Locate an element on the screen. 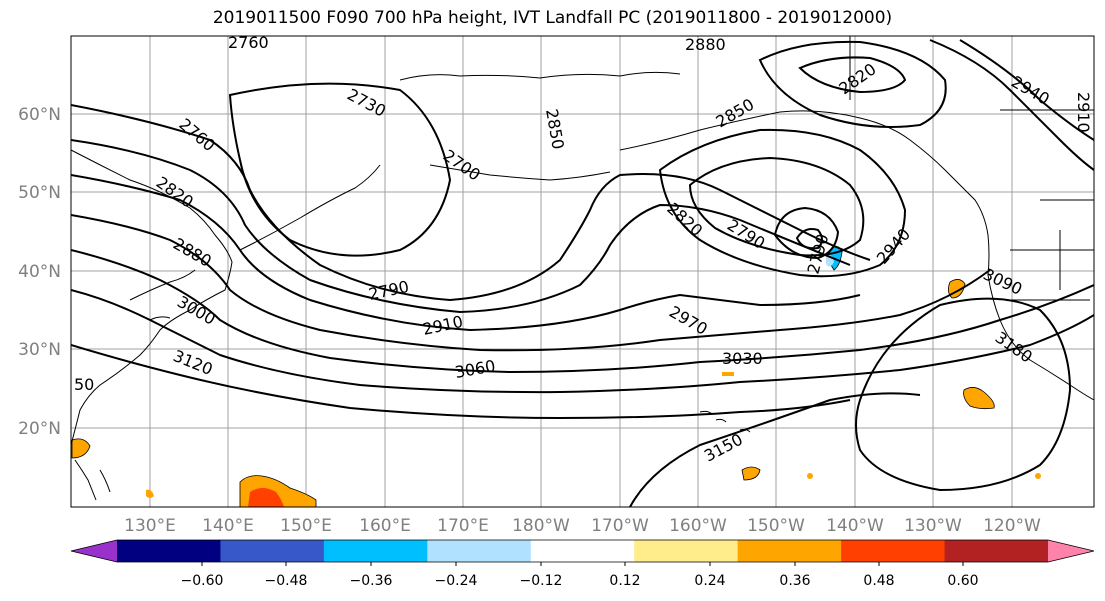 This screenshot has height=601, width=1105. colorbar is located at coordinates (582, 551).